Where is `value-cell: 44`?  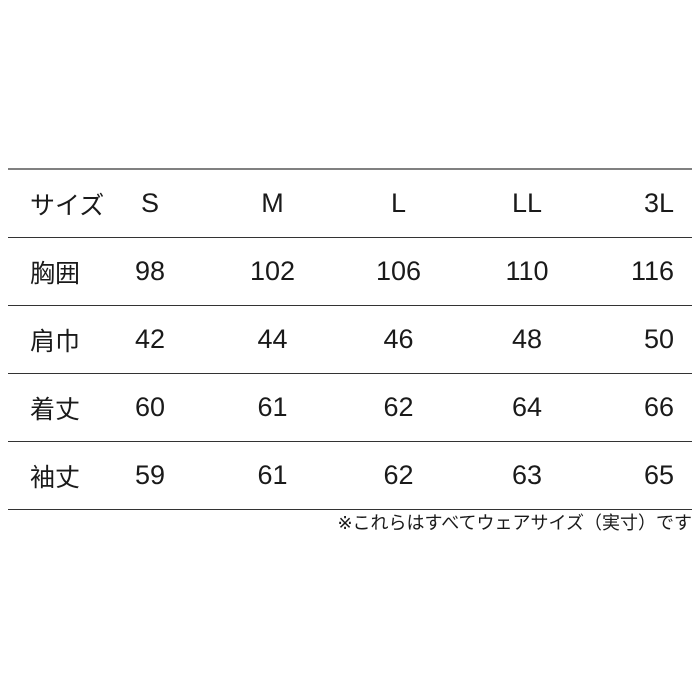 value-cell: 44 is located at coordinates (272, 339).